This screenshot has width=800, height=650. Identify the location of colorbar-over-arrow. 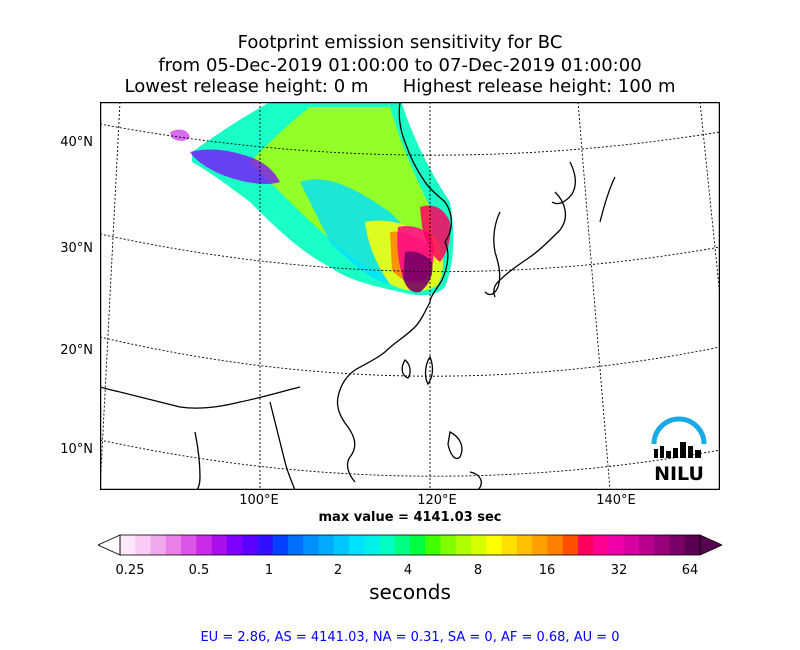
(710, 545).